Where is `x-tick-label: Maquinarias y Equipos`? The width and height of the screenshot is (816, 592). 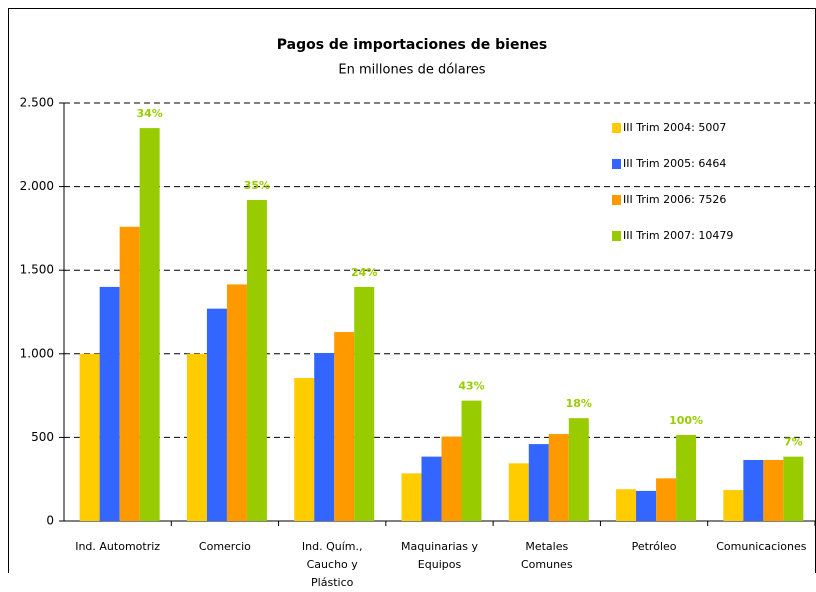 x-tick-label: Maquinarias y Equipos is located at coordinates (439, 555).